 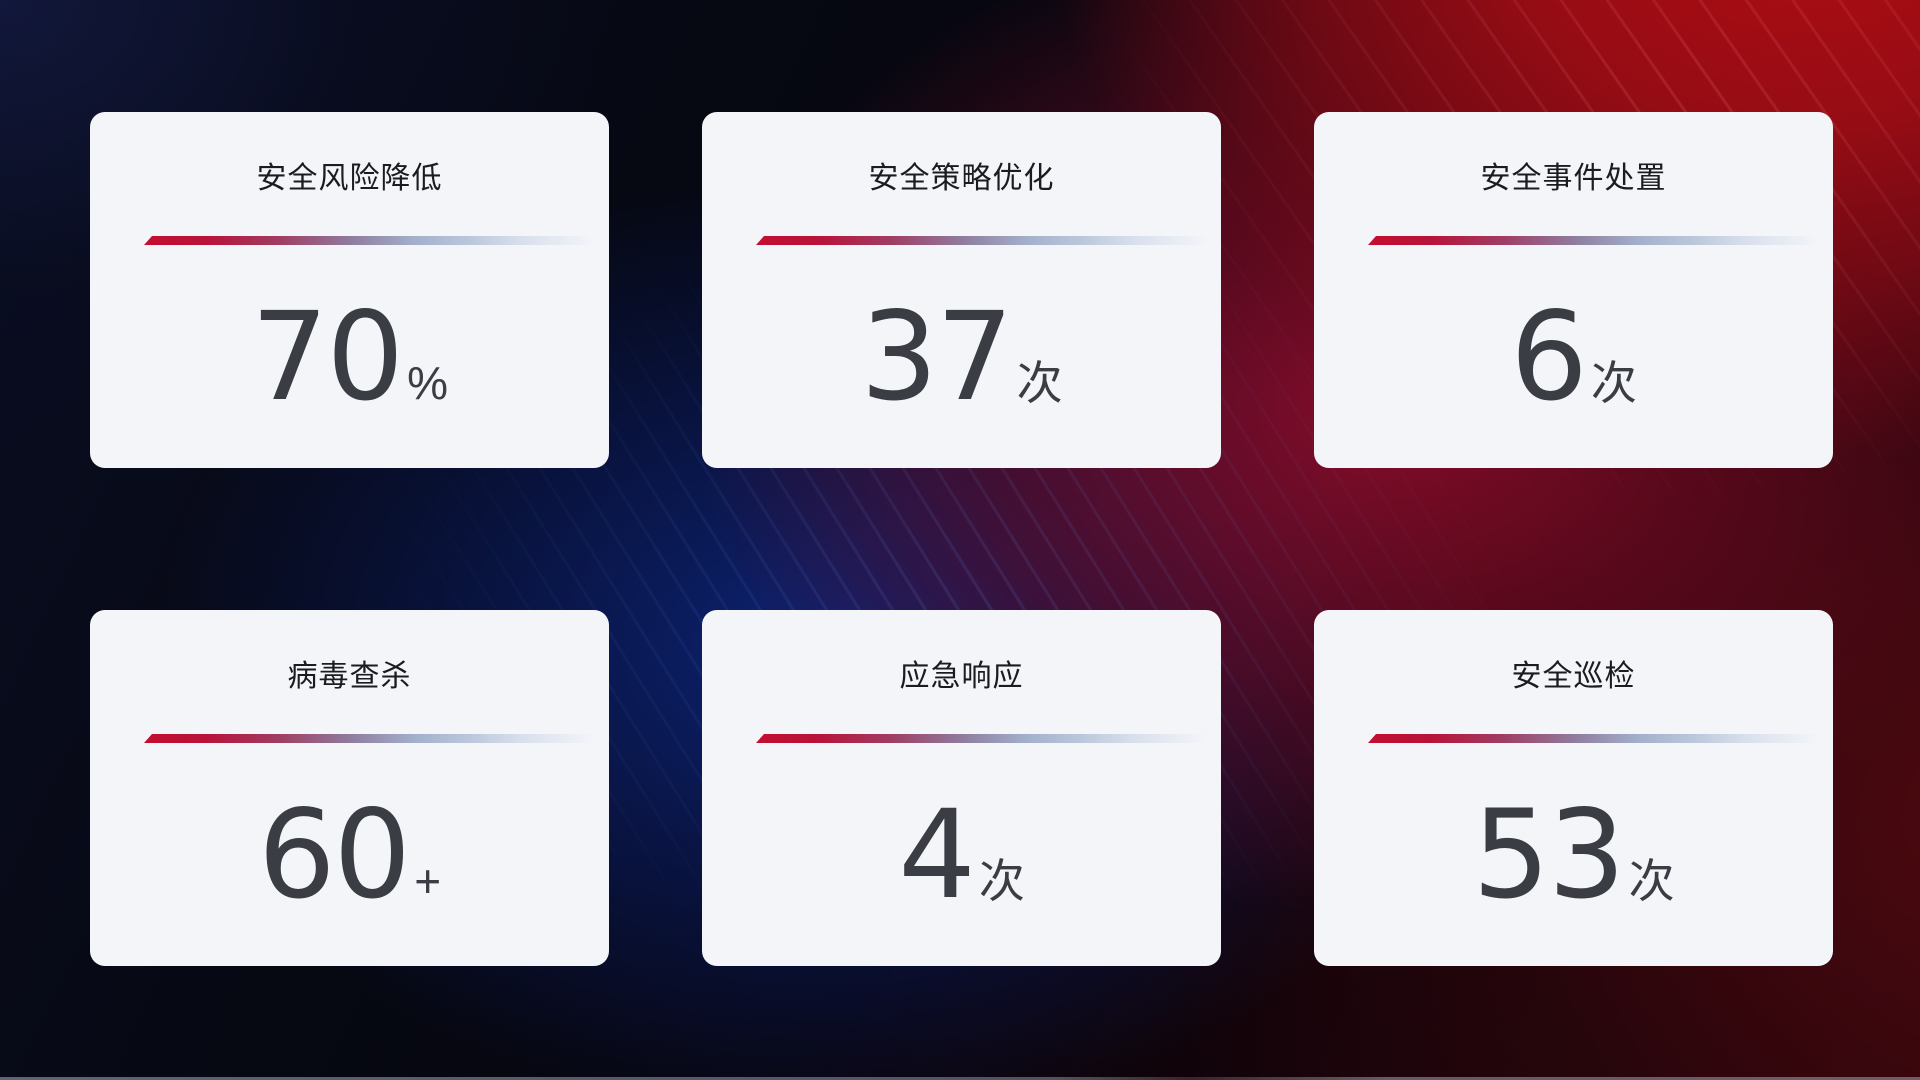 What do you see at coordinates (349, 178) in the screenshot?
I see `card-title: 安全风险降低` at bounding box center [349, 178].